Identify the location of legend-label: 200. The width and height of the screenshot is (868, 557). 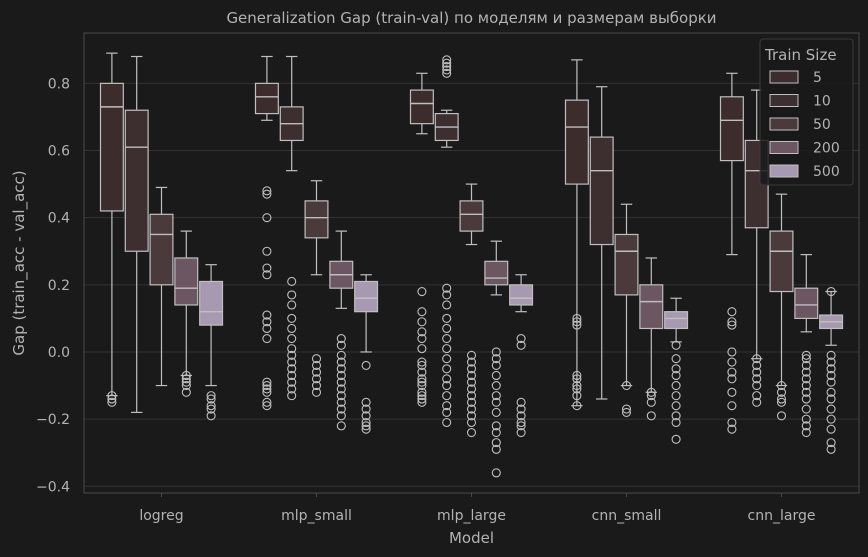
(826, 149).